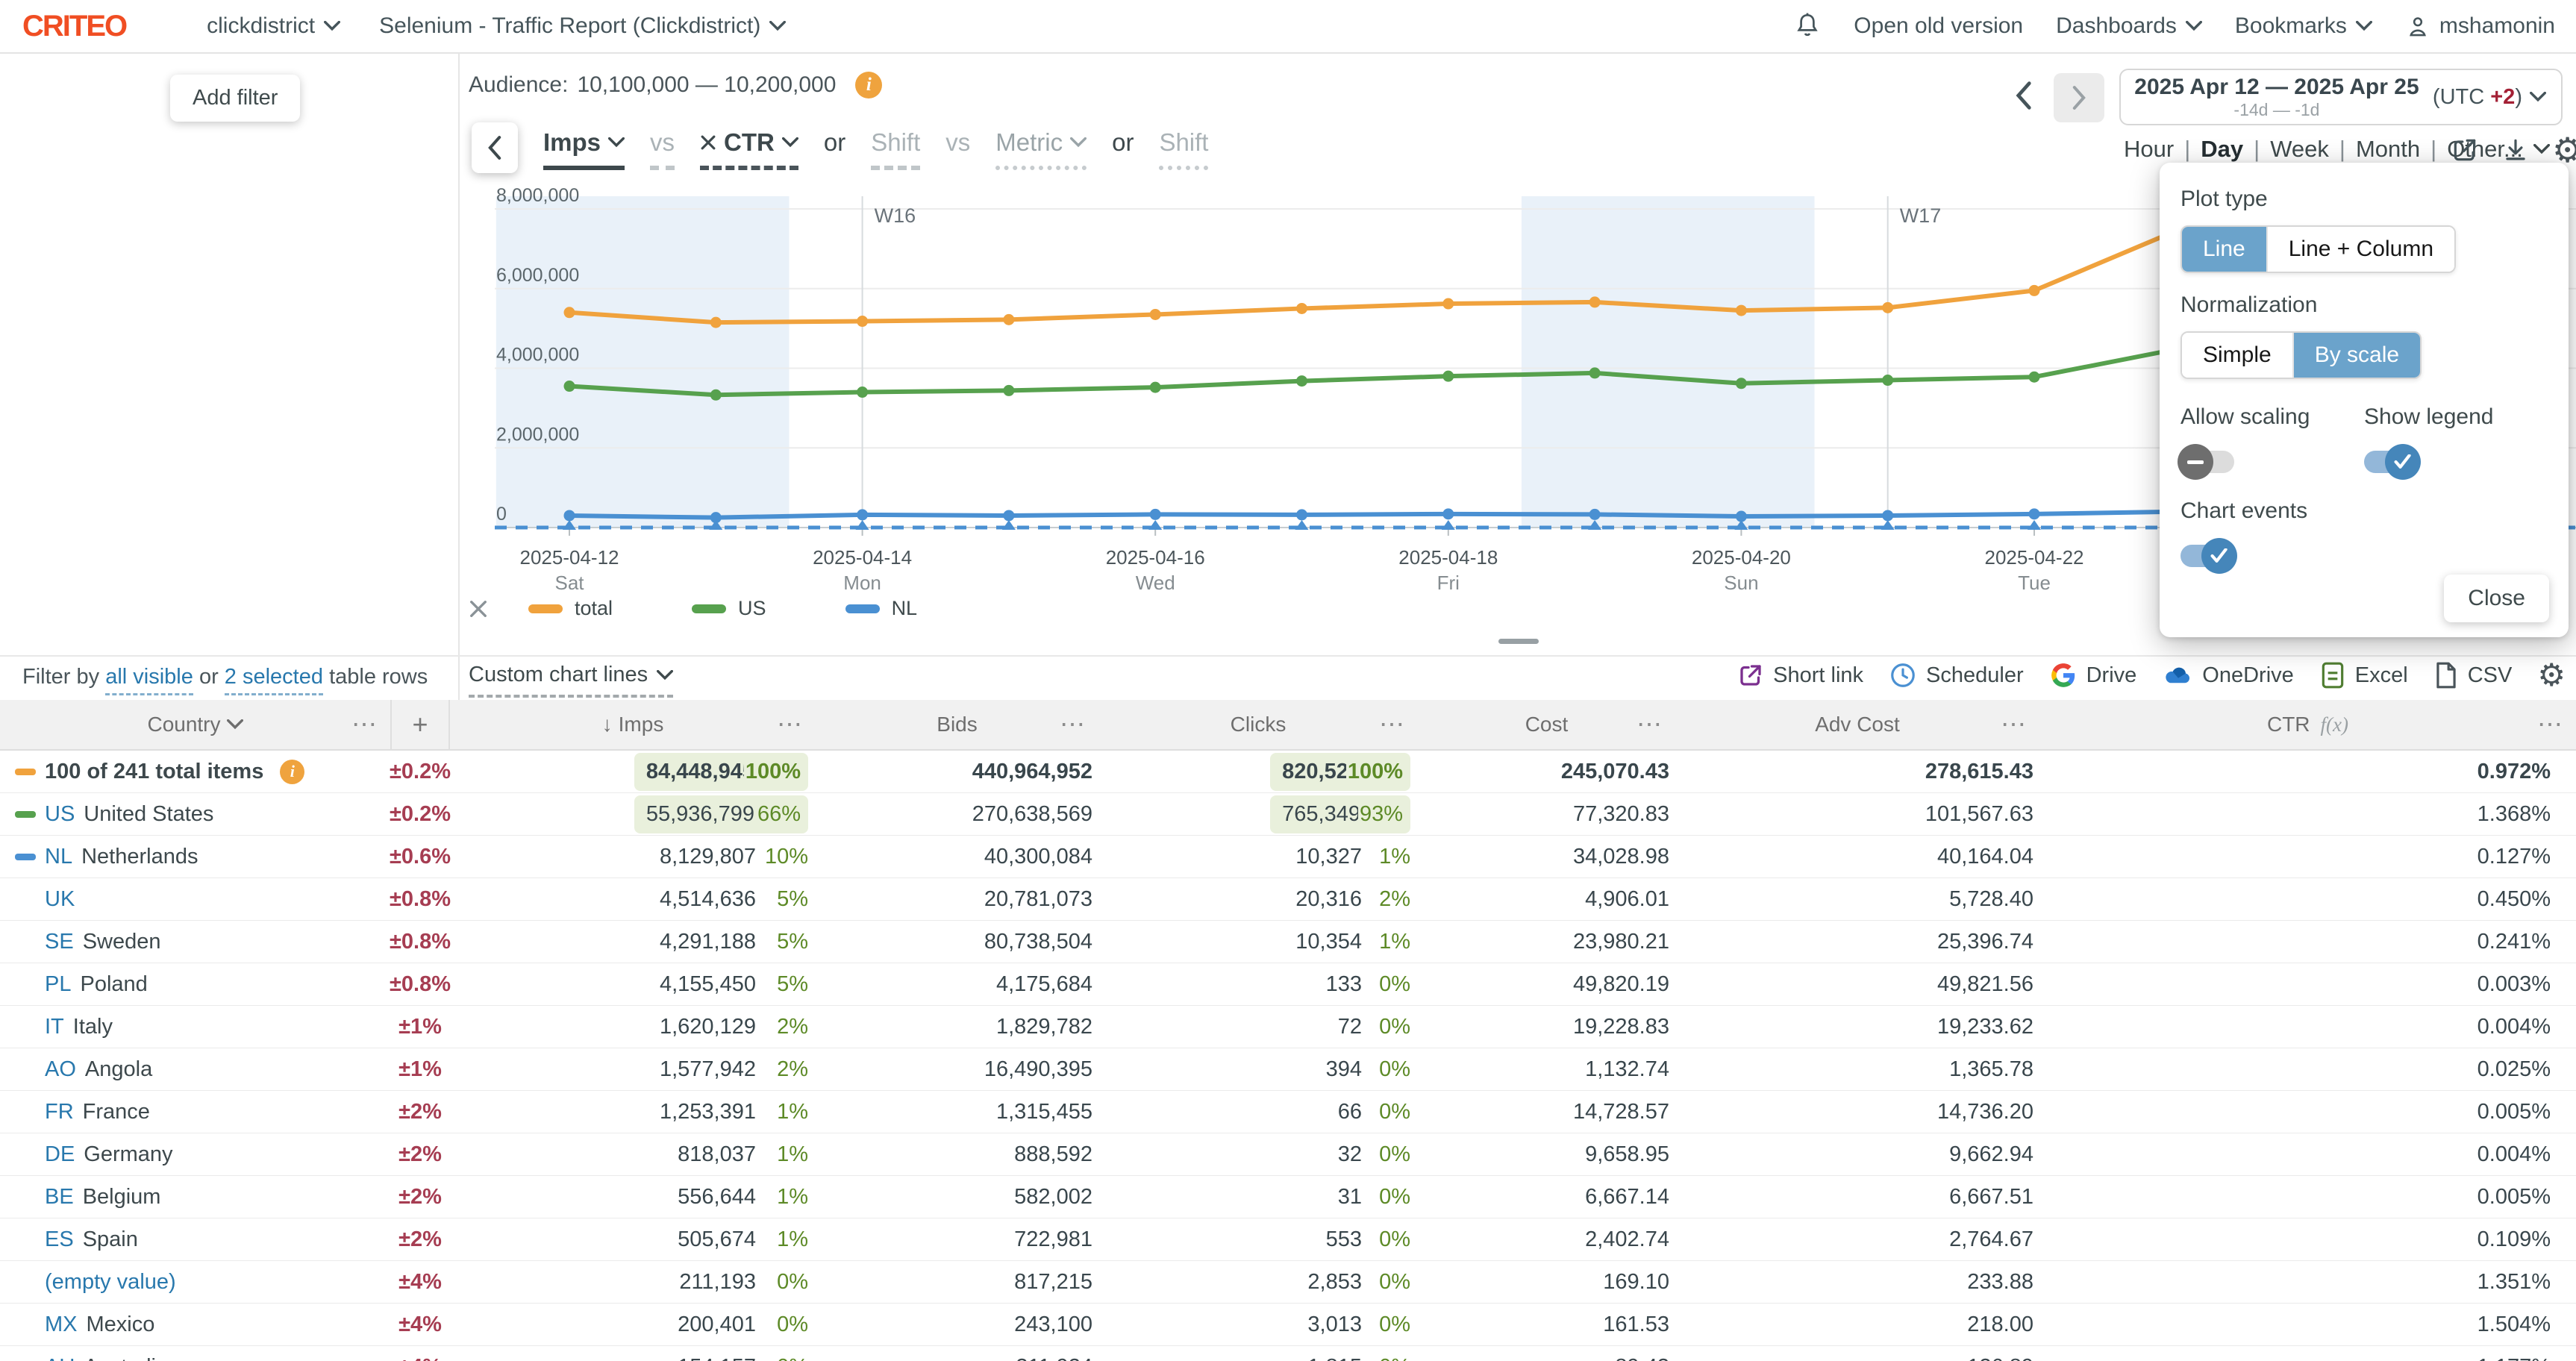 The image size is (2576, 1361). Describe the element at coordinates (2224, 249) in the screenshot. I see `plot-type-option-line: Line` at that location.